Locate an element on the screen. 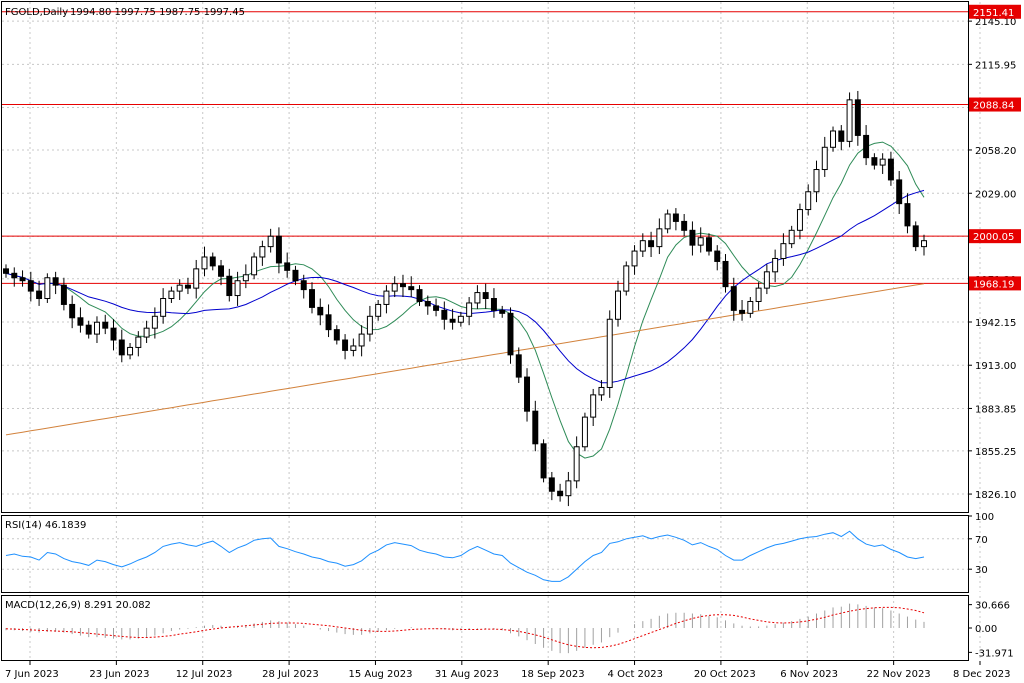 Image resolution: width=1024 pixels, height=683 pixels. x-tick-label: 15 Aug 2023 is located at coordinates (380, 674).